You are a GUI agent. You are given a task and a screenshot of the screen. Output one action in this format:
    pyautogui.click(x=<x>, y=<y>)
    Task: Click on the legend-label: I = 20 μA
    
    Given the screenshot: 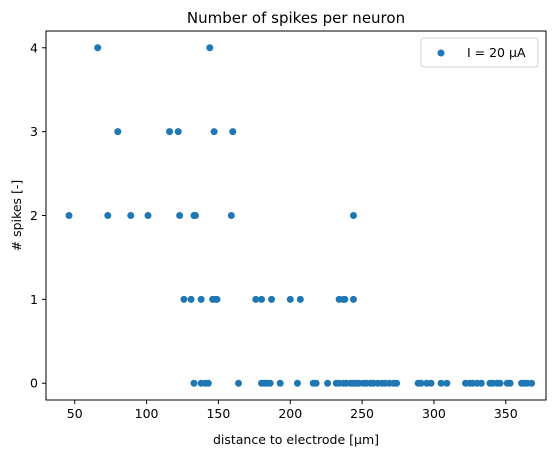 What is the action you would take?
    pyautogui.click(x=496, y=52)
    